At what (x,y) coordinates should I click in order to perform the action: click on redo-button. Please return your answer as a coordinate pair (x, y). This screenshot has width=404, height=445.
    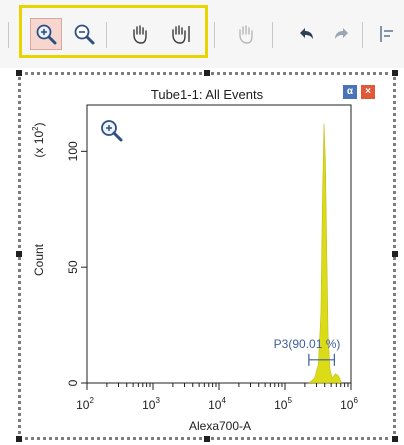
    Looking at the image, I should click on (342, 34).